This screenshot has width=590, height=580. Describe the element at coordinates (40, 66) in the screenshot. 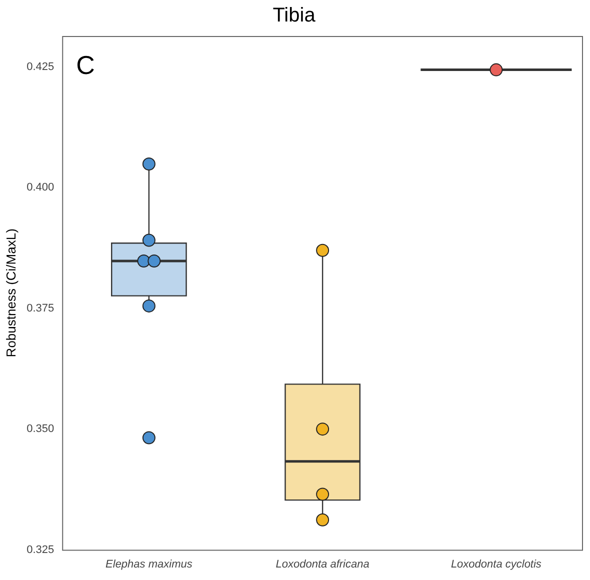

I see `y-tick-label: 0.425` at that location.